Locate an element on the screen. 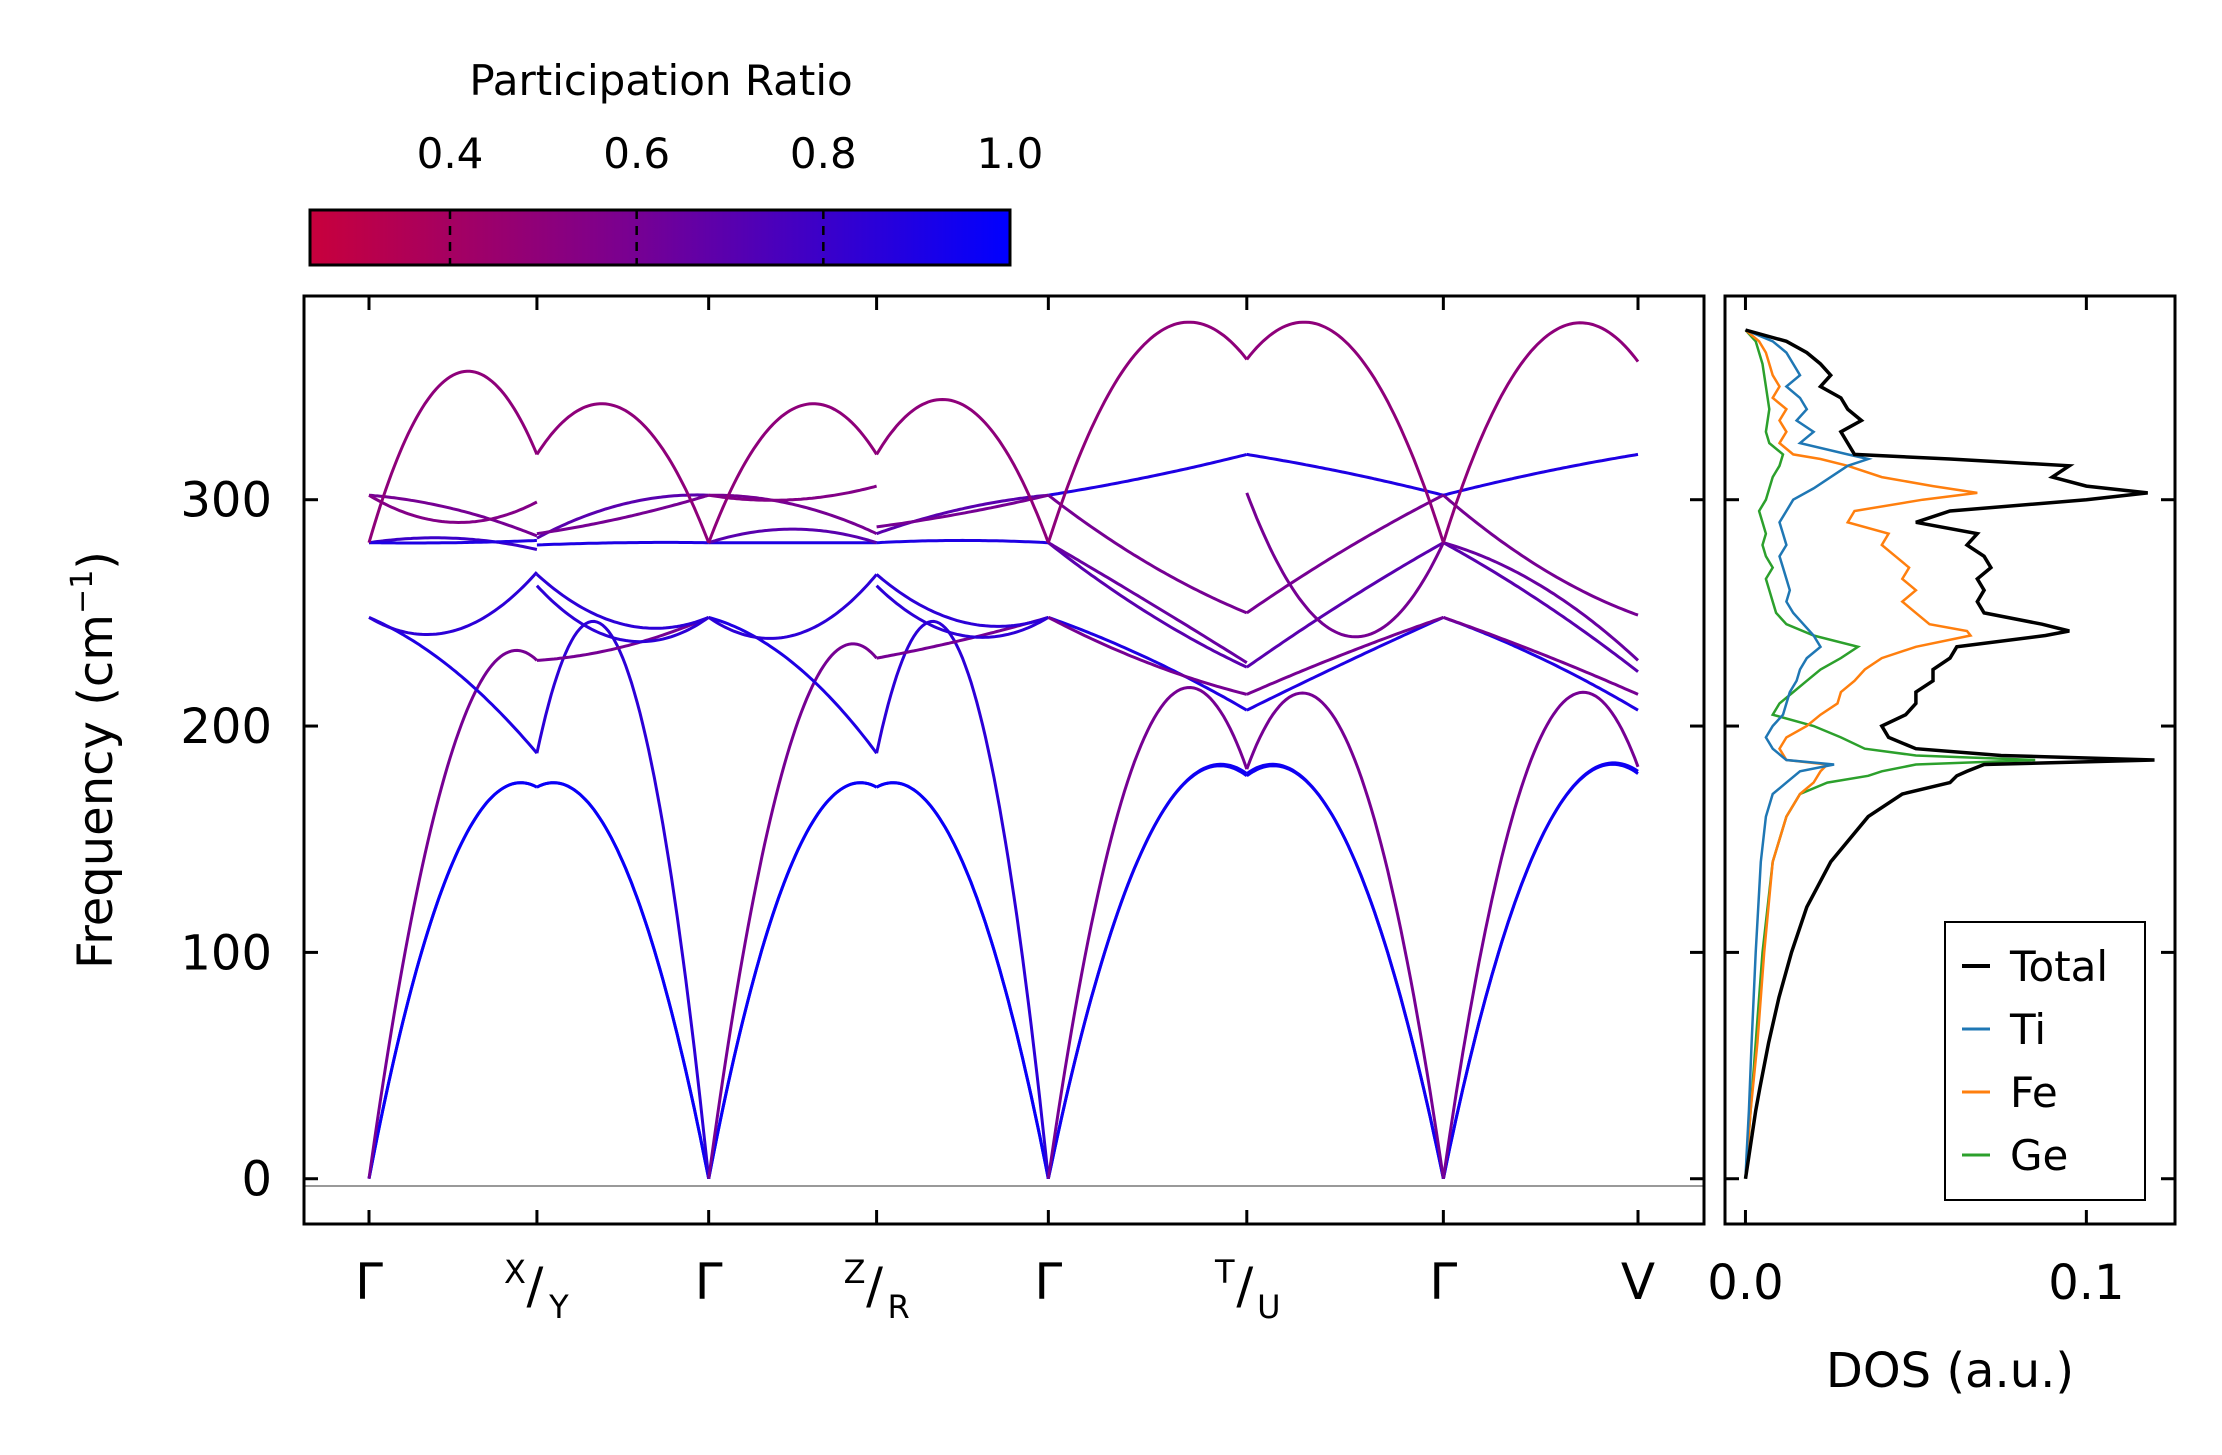 The image size is (2222, 1455). band-y-tick-label: 200 is located at coordinates (226, 727).